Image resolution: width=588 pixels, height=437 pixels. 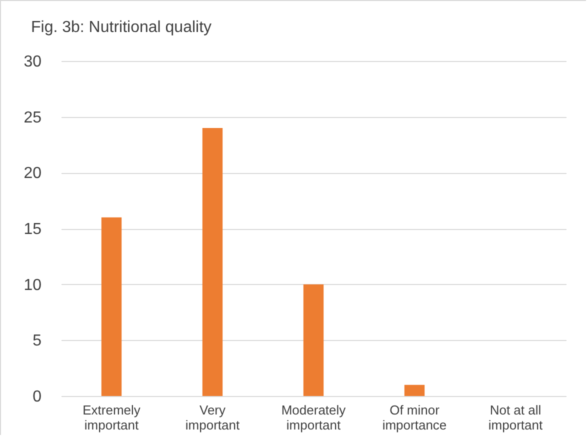 I want to click on y-tick-label: 5, so click(x=37, y=341).